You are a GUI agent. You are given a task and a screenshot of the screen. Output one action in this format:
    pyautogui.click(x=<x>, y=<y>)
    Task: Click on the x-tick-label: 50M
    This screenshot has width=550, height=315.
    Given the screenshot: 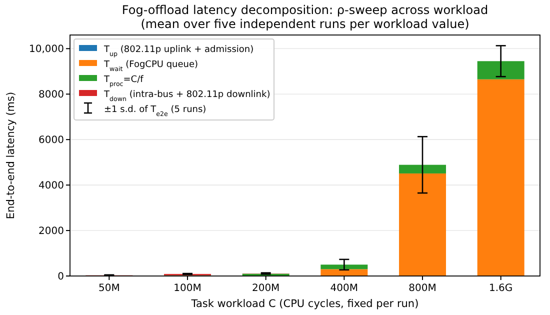 What is the action you would take?
    pyautogui.click(x=109, y=288)
    